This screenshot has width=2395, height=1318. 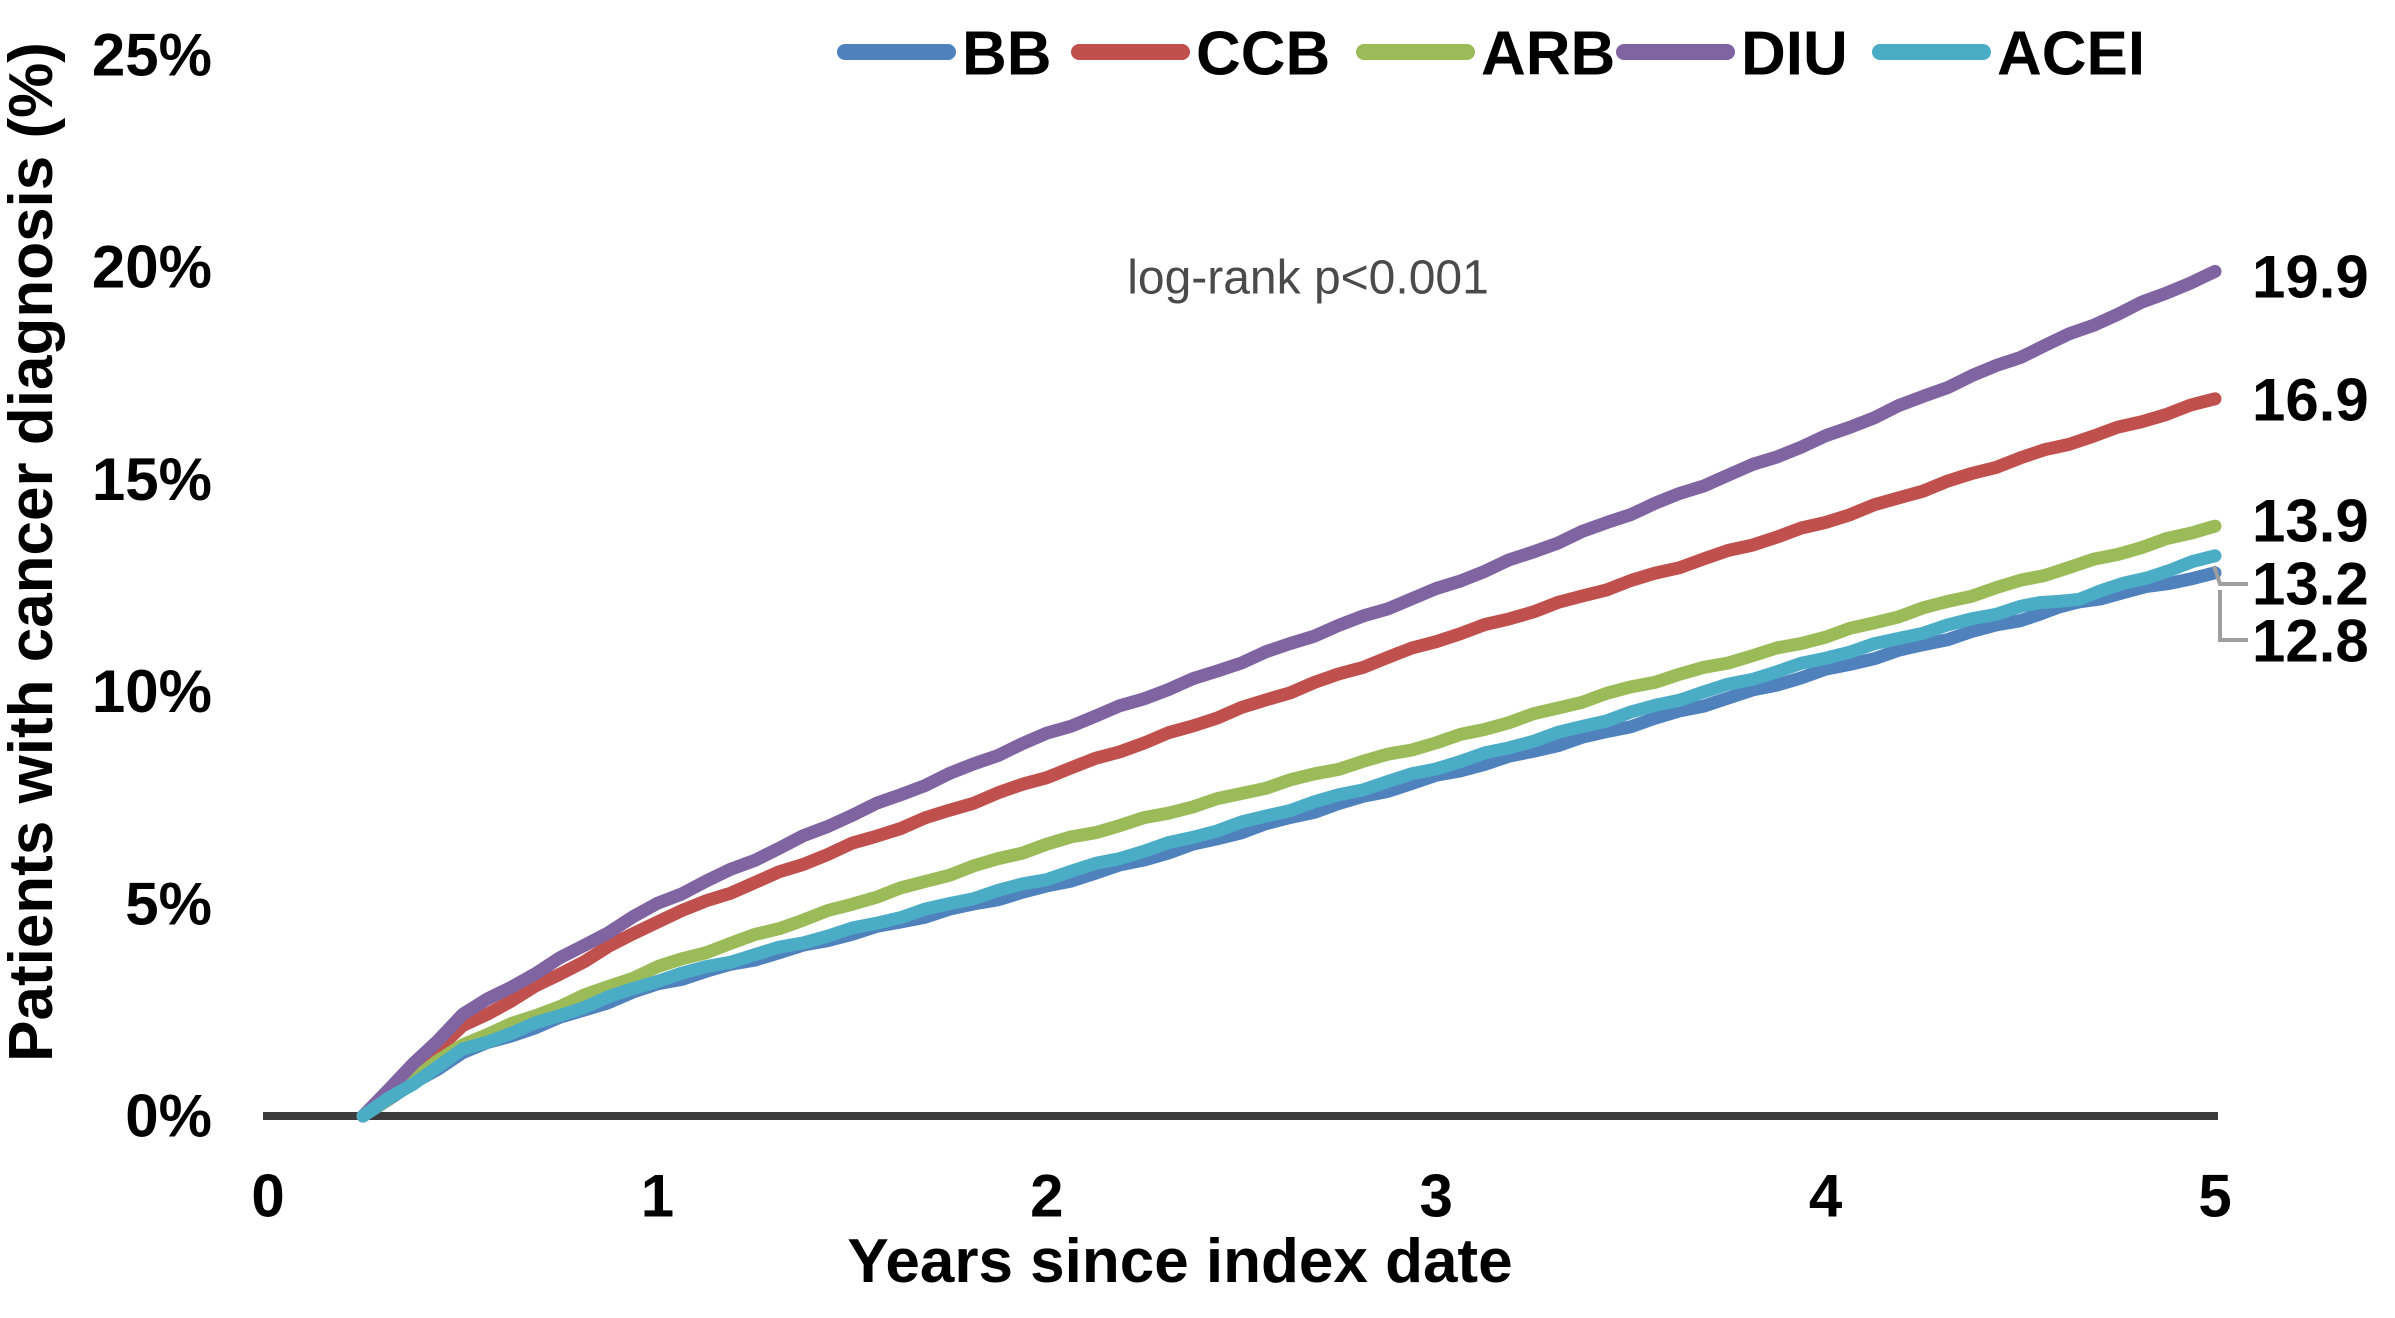 What do you see at coordinates (1007, 54) in the screenshot?
I see `legend-label-bb: BB` at bounding box center [1007, 54].